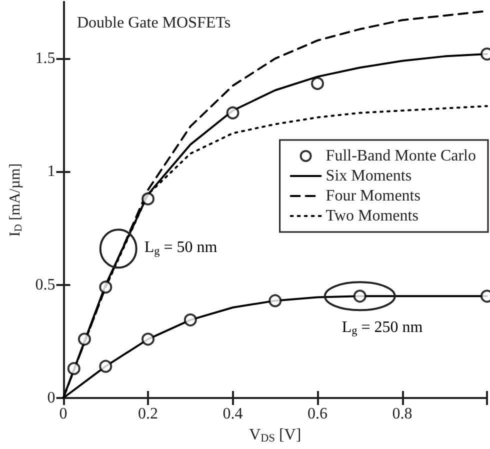 This screenshot has width=490, height=449. What do you see at coordinates (402, 414) in the screenshot?
I see `x-tick-label: 0.8` at bounding box center [402, 414].